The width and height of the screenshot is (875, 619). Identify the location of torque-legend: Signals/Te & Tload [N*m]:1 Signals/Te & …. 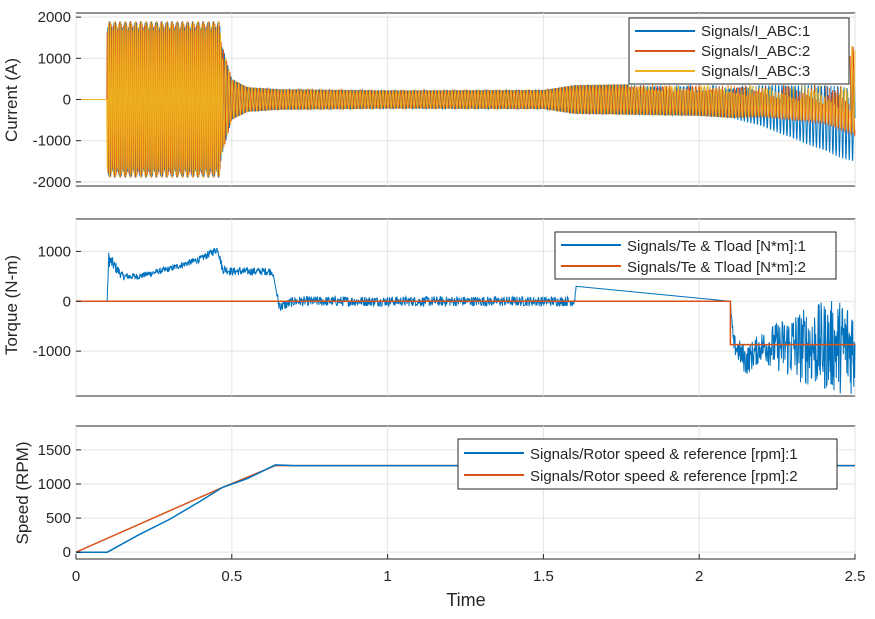
(695, 255).